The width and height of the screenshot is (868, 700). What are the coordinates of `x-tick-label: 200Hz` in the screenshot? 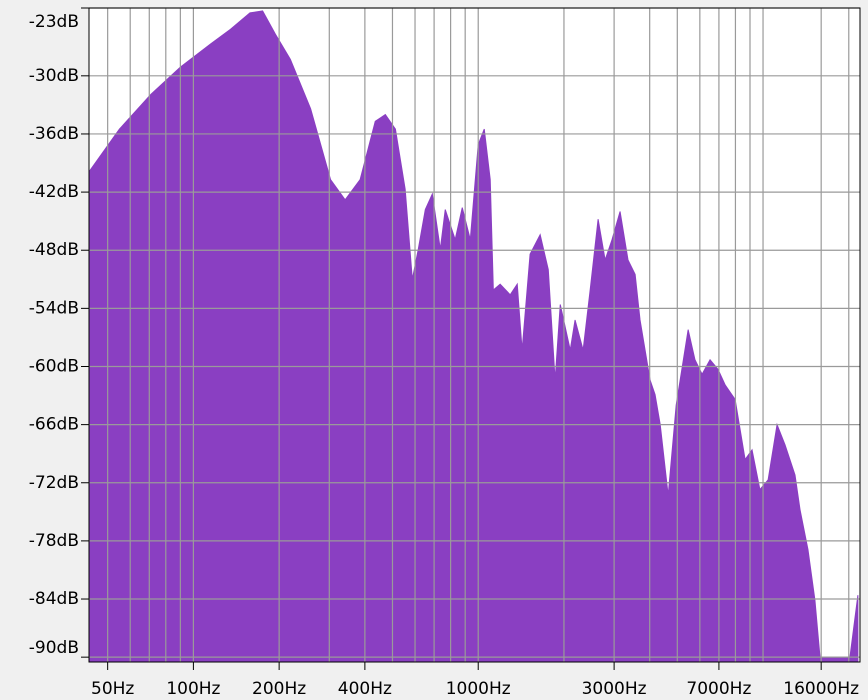 It's located at (279, 689).